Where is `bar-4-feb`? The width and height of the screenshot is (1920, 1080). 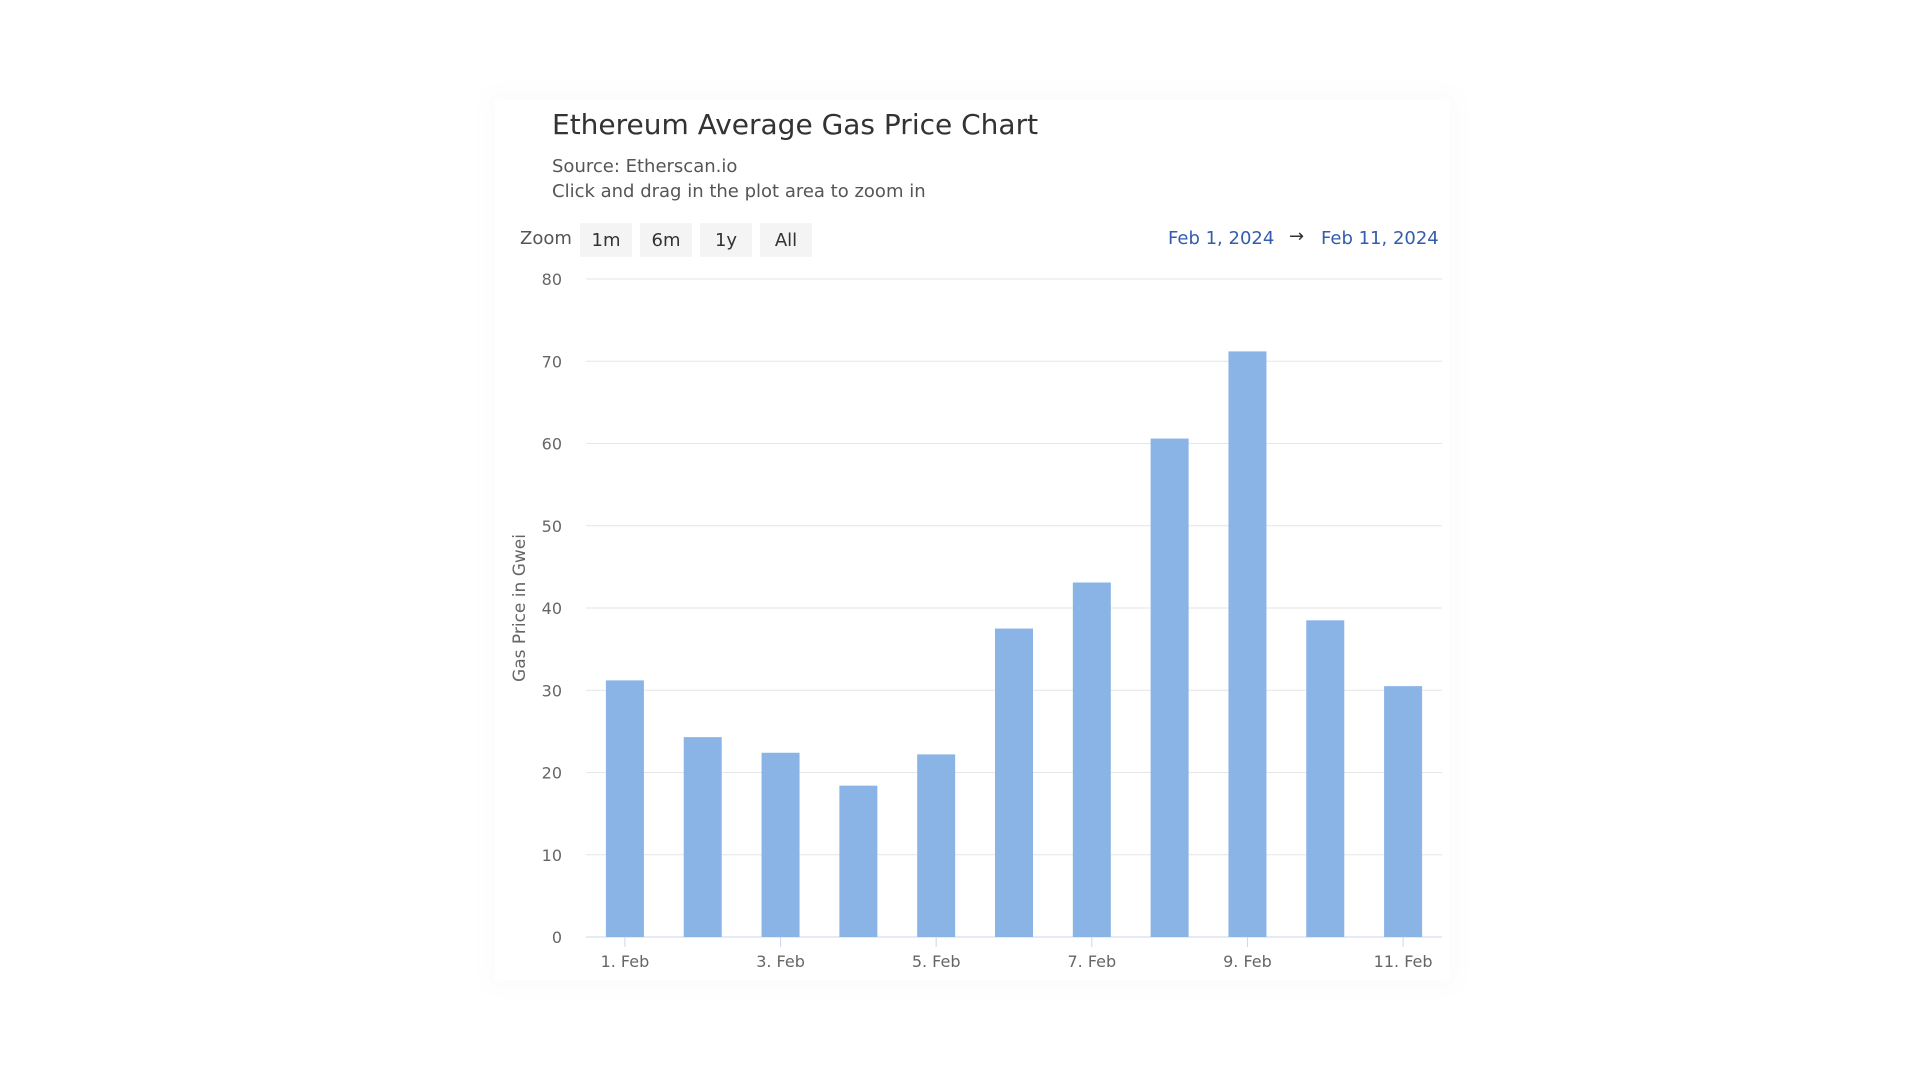
bar-4-feb is located at coordinates (858, 861).